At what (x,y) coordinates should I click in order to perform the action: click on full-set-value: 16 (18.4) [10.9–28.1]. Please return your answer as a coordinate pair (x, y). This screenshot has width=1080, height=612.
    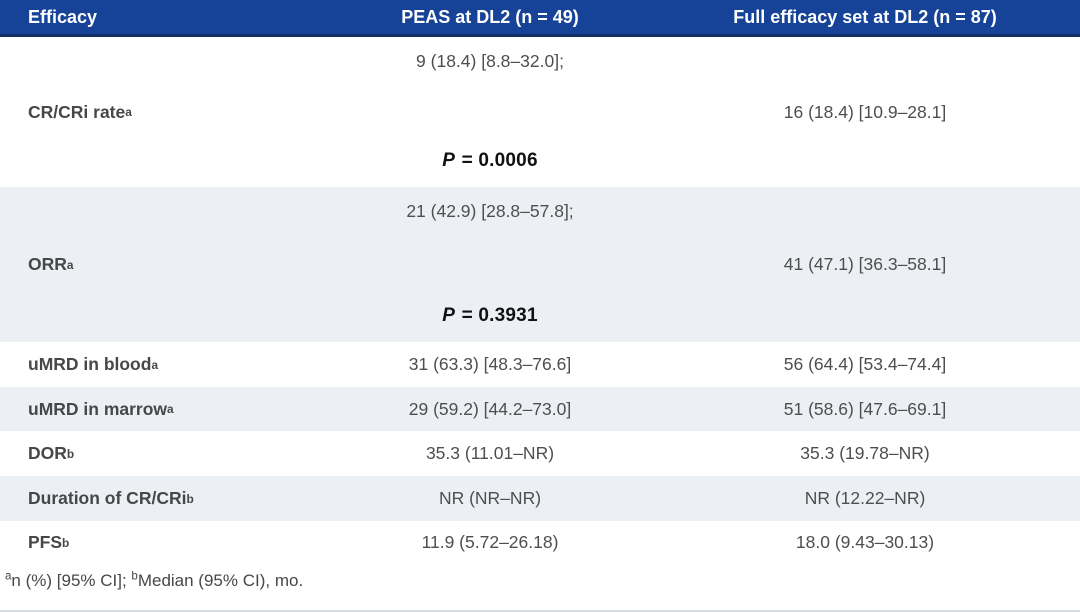
    Looking at the image, I should click on (865, 111).